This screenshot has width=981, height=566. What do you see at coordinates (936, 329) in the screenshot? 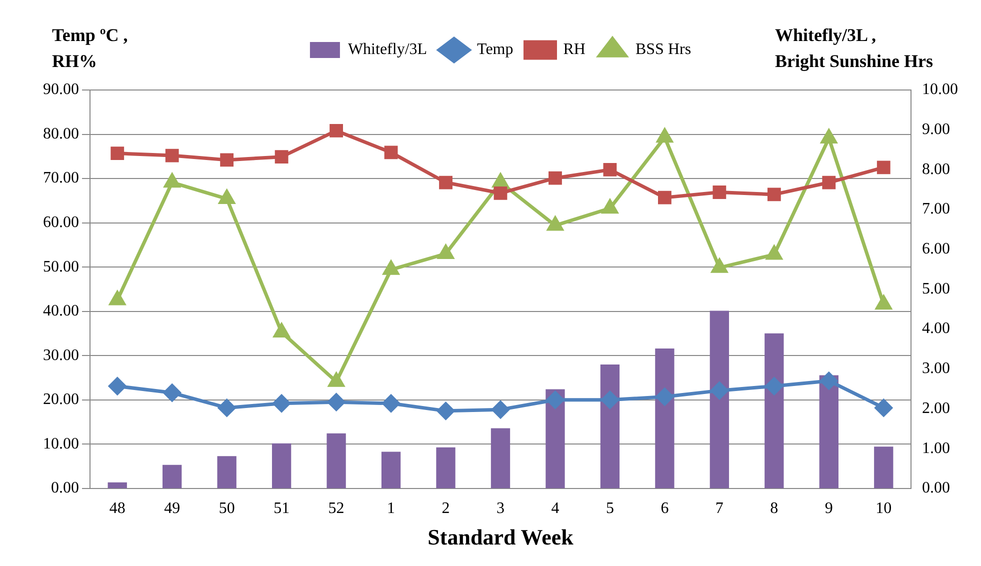
I see `y2-tick-label: 4.00` at bounding box center [936, 329].